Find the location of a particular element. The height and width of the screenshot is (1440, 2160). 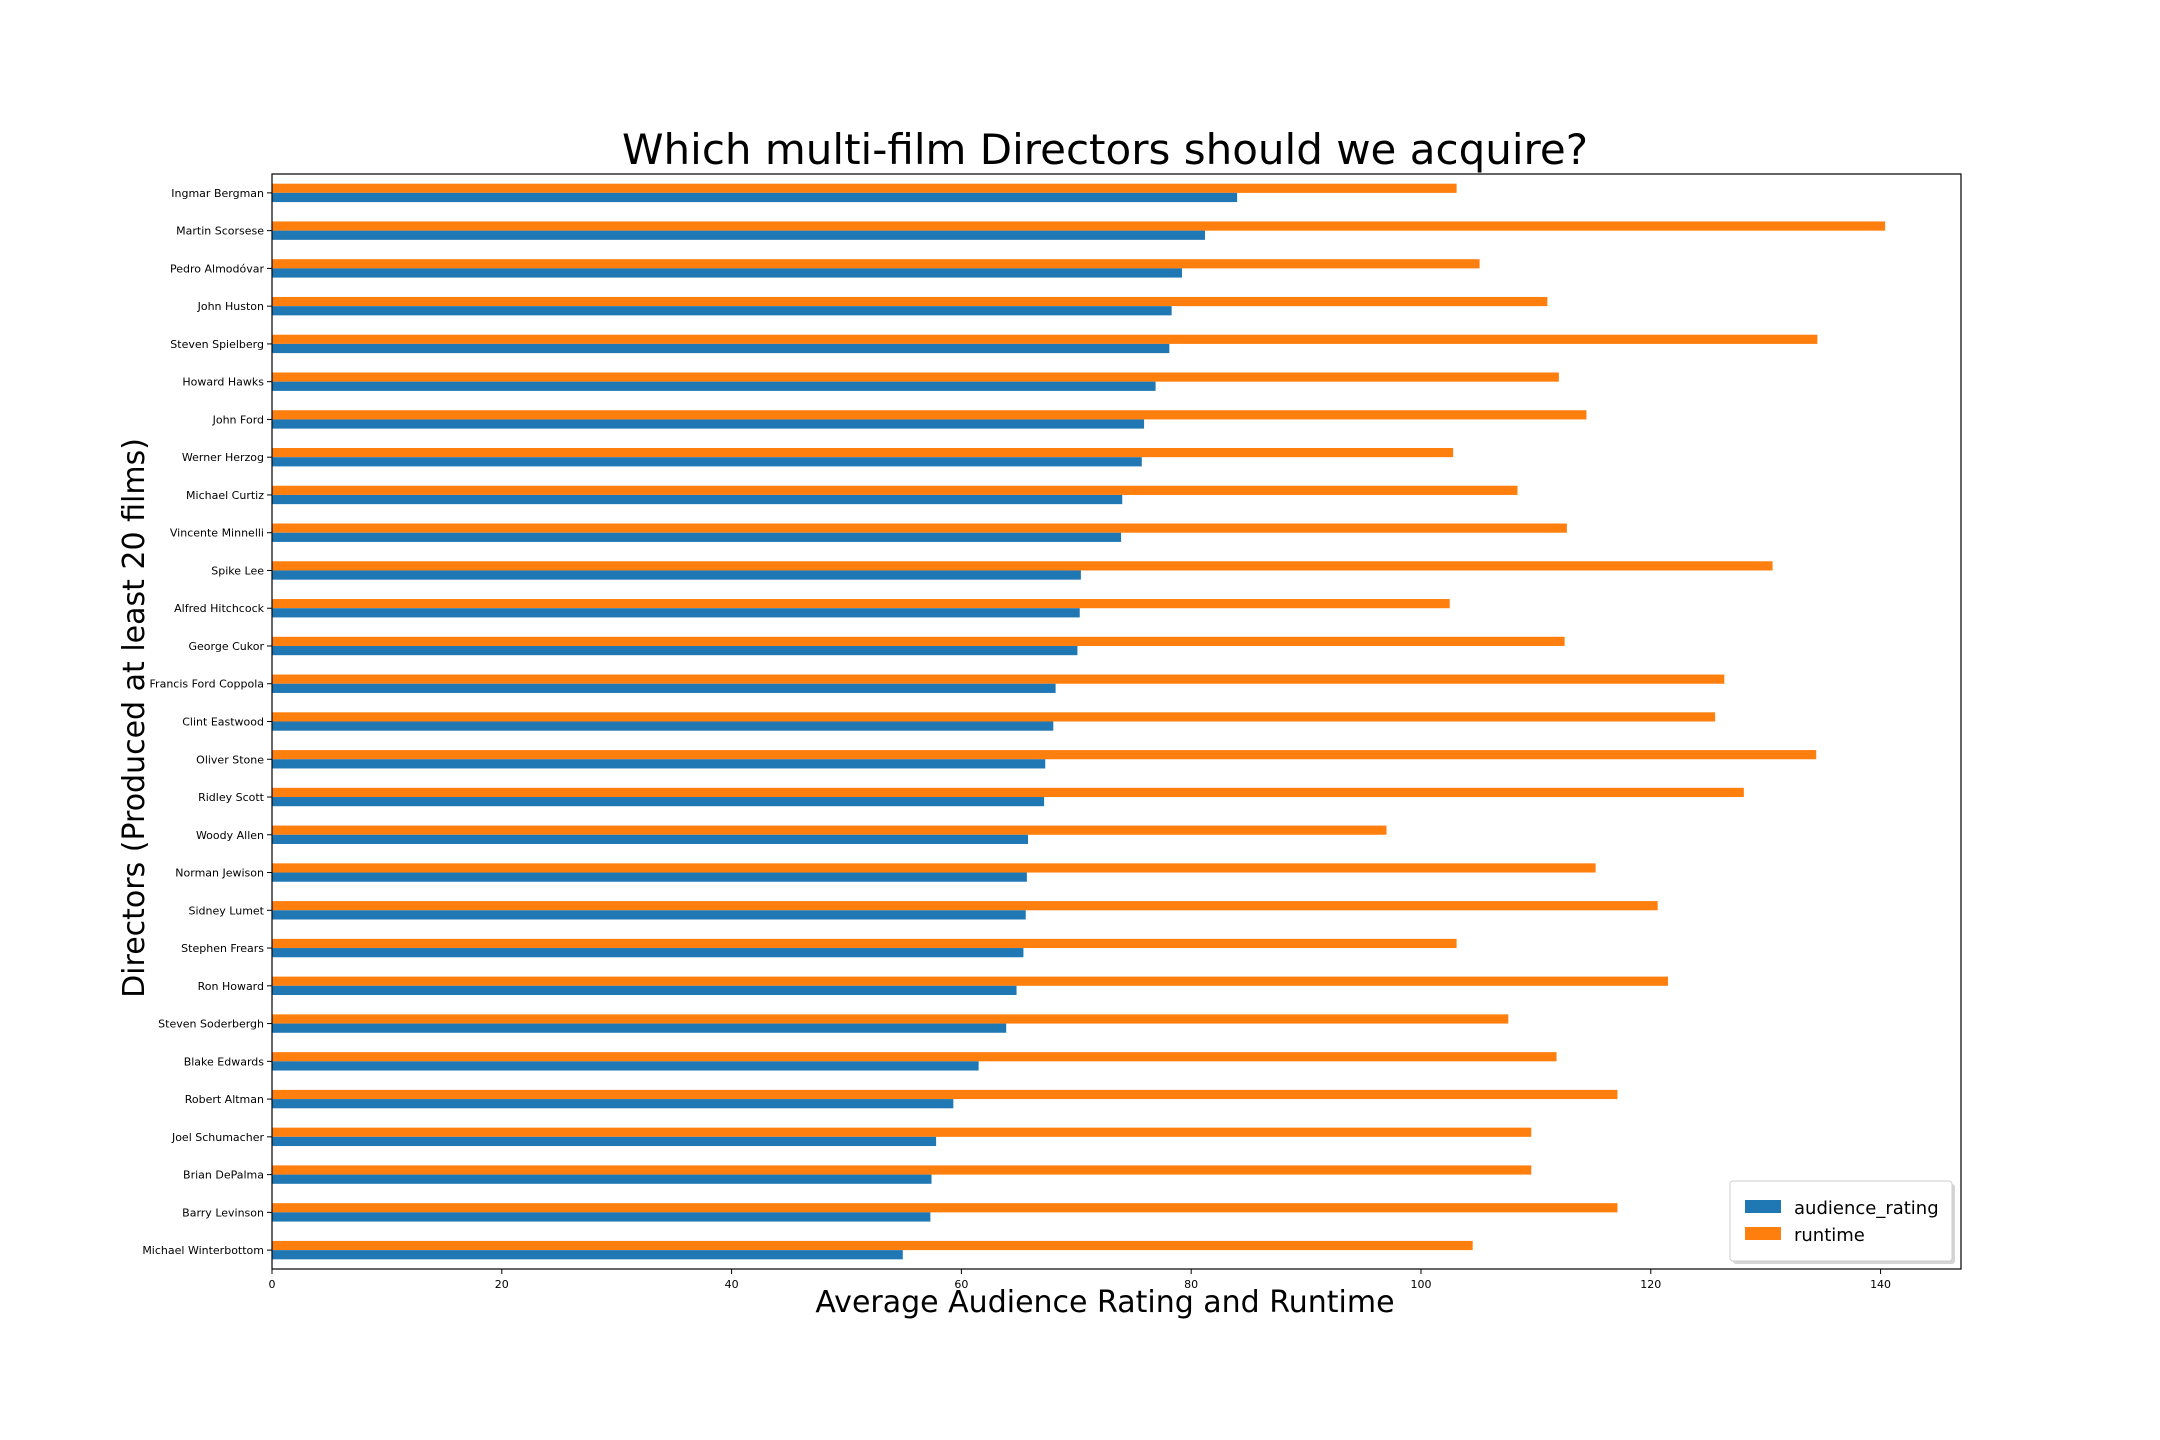

x-tick-label-20: 20 is located at coordinates (502, 1284).